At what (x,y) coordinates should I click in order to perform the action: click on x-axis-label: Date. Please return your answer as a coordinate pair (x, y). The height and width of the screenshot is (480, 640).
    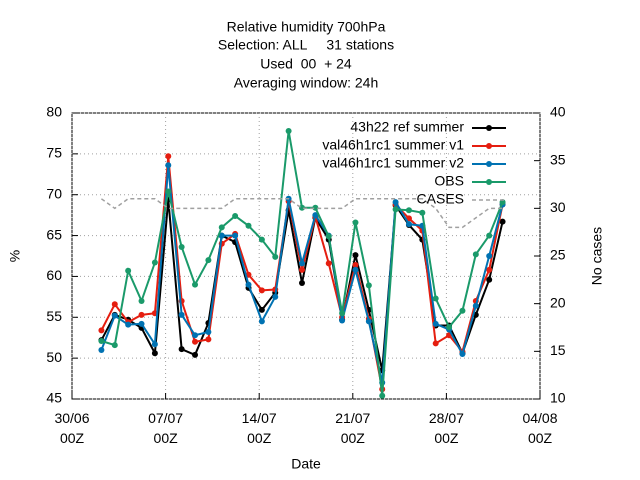
    Looking at the image, I should click on (306, 464).